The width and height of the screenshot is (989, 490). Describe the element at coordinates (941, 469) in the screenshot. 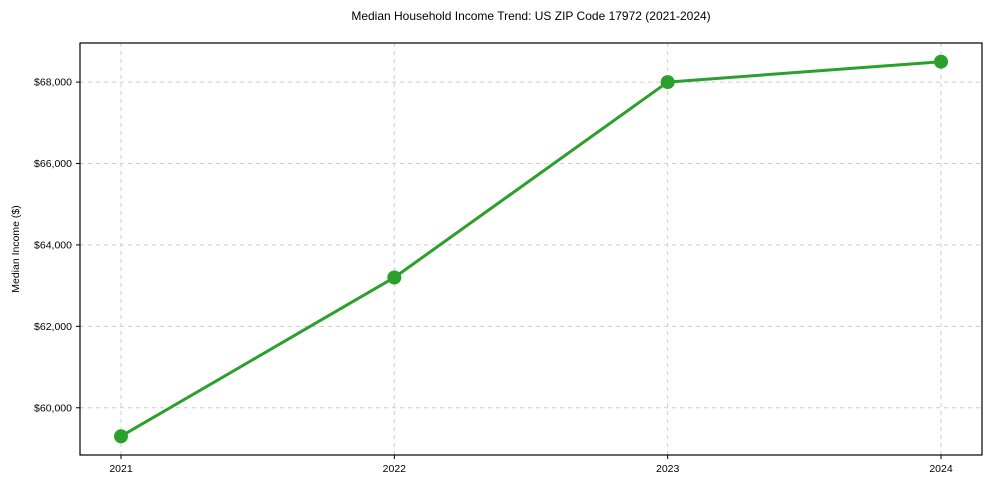

I see `x-tick-label: 2024` at that location.